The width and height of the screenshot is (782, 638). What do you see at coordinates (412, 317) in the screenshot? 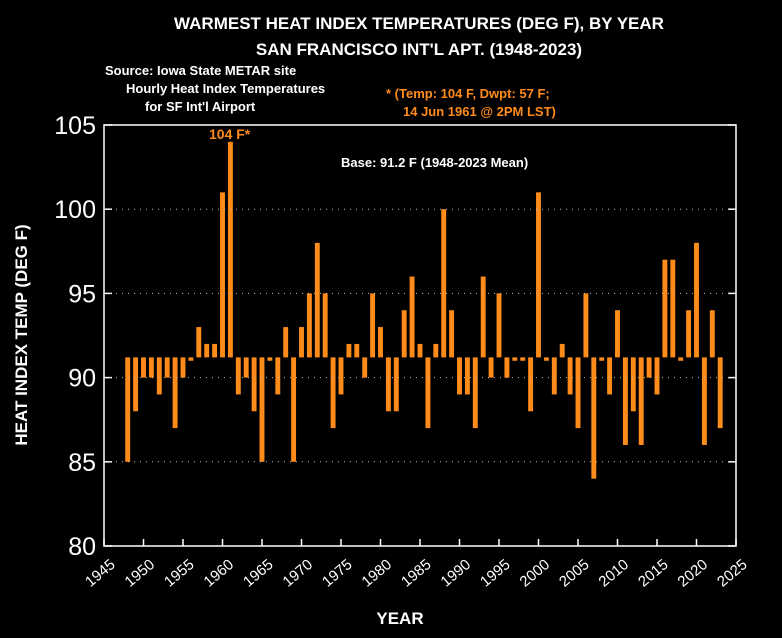
I see `bar-1984` at bounding box center [412, 317].